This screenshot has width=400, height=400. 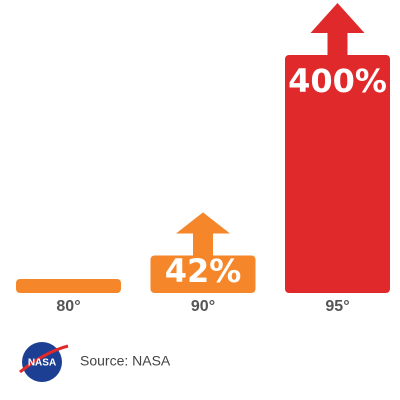 What do you see at coordinates (337, 81) in the screenshot?
I see `value-label: 400%` at bounding box center [337, 81].